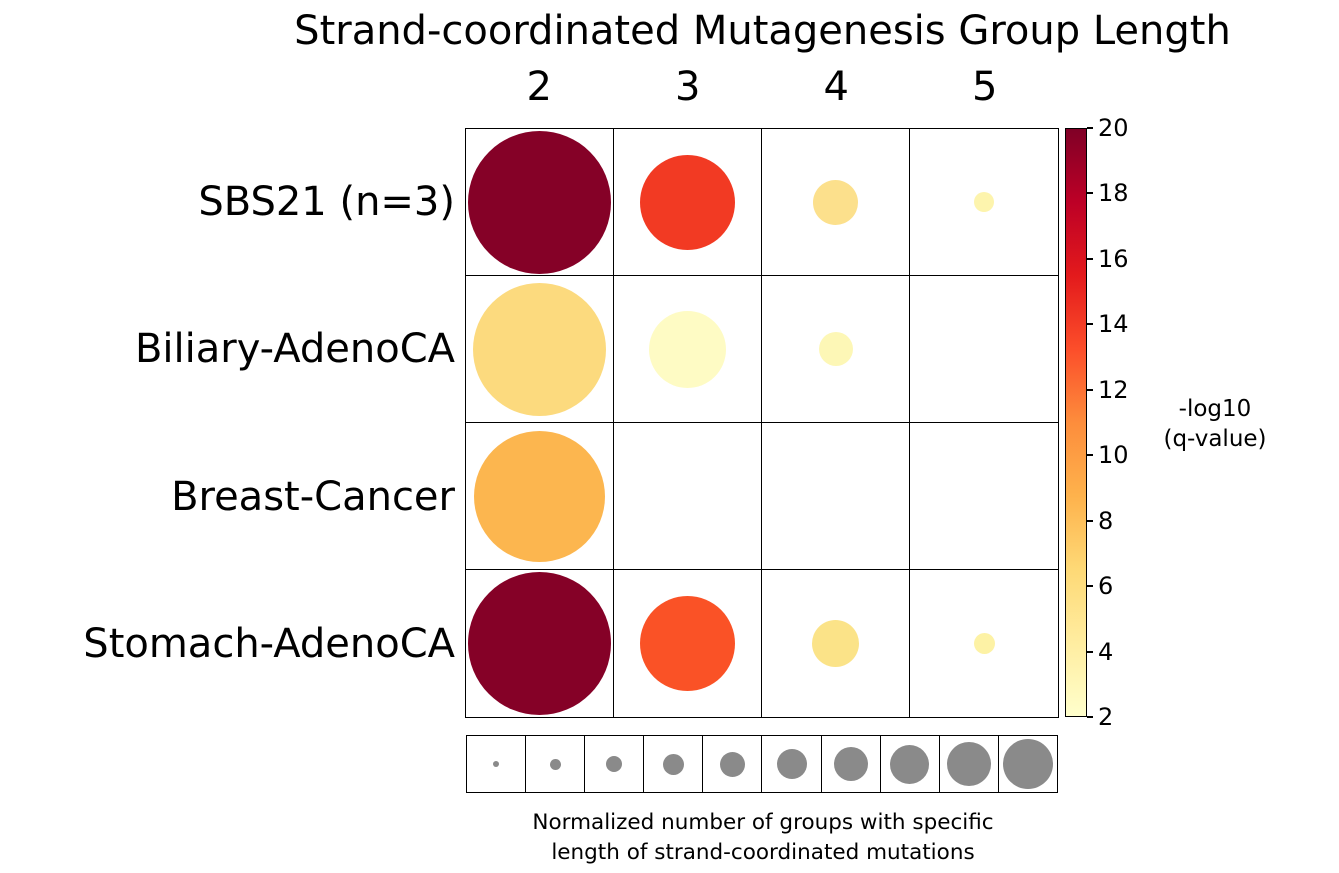  What do you see at coordinates (836, 87) in the screenshot?
I see `column-header-4: 4` at bounding box center [836, 87].